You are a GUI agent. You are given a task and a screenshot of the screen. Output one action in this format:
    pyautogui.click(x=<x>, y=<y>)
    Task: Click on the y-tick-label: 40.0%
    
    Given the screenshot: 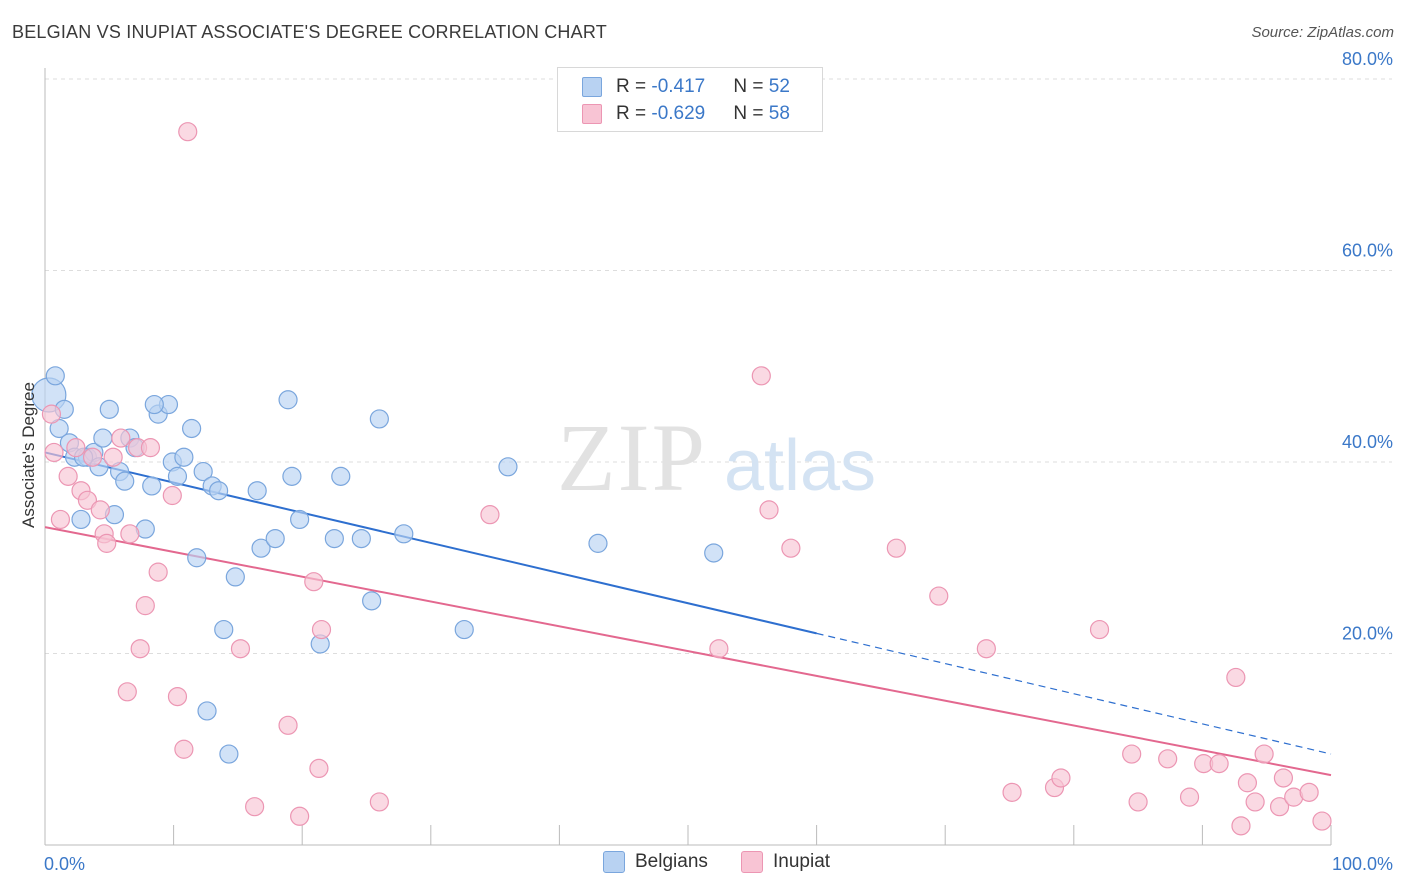 What is the action you would take?
    pyautogui.click(x=1367, y=442)
    